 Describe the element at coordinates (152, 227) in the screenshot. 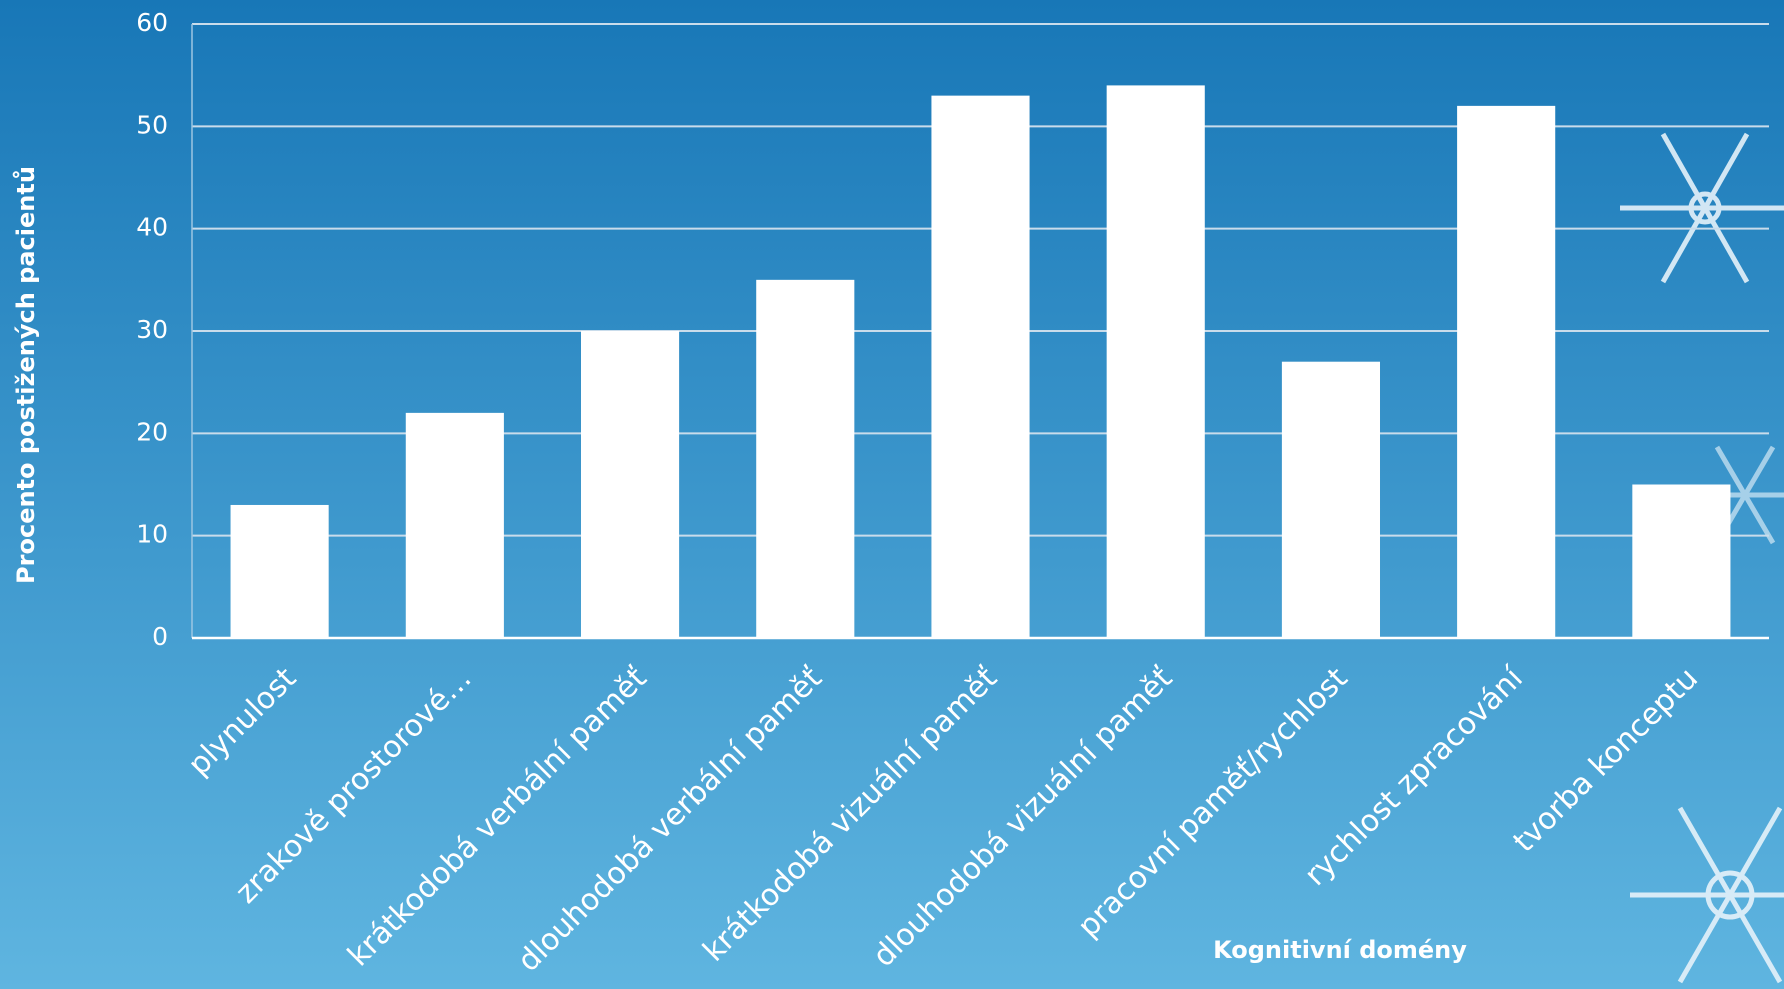

I see `y-tick-label: 40` at that location.